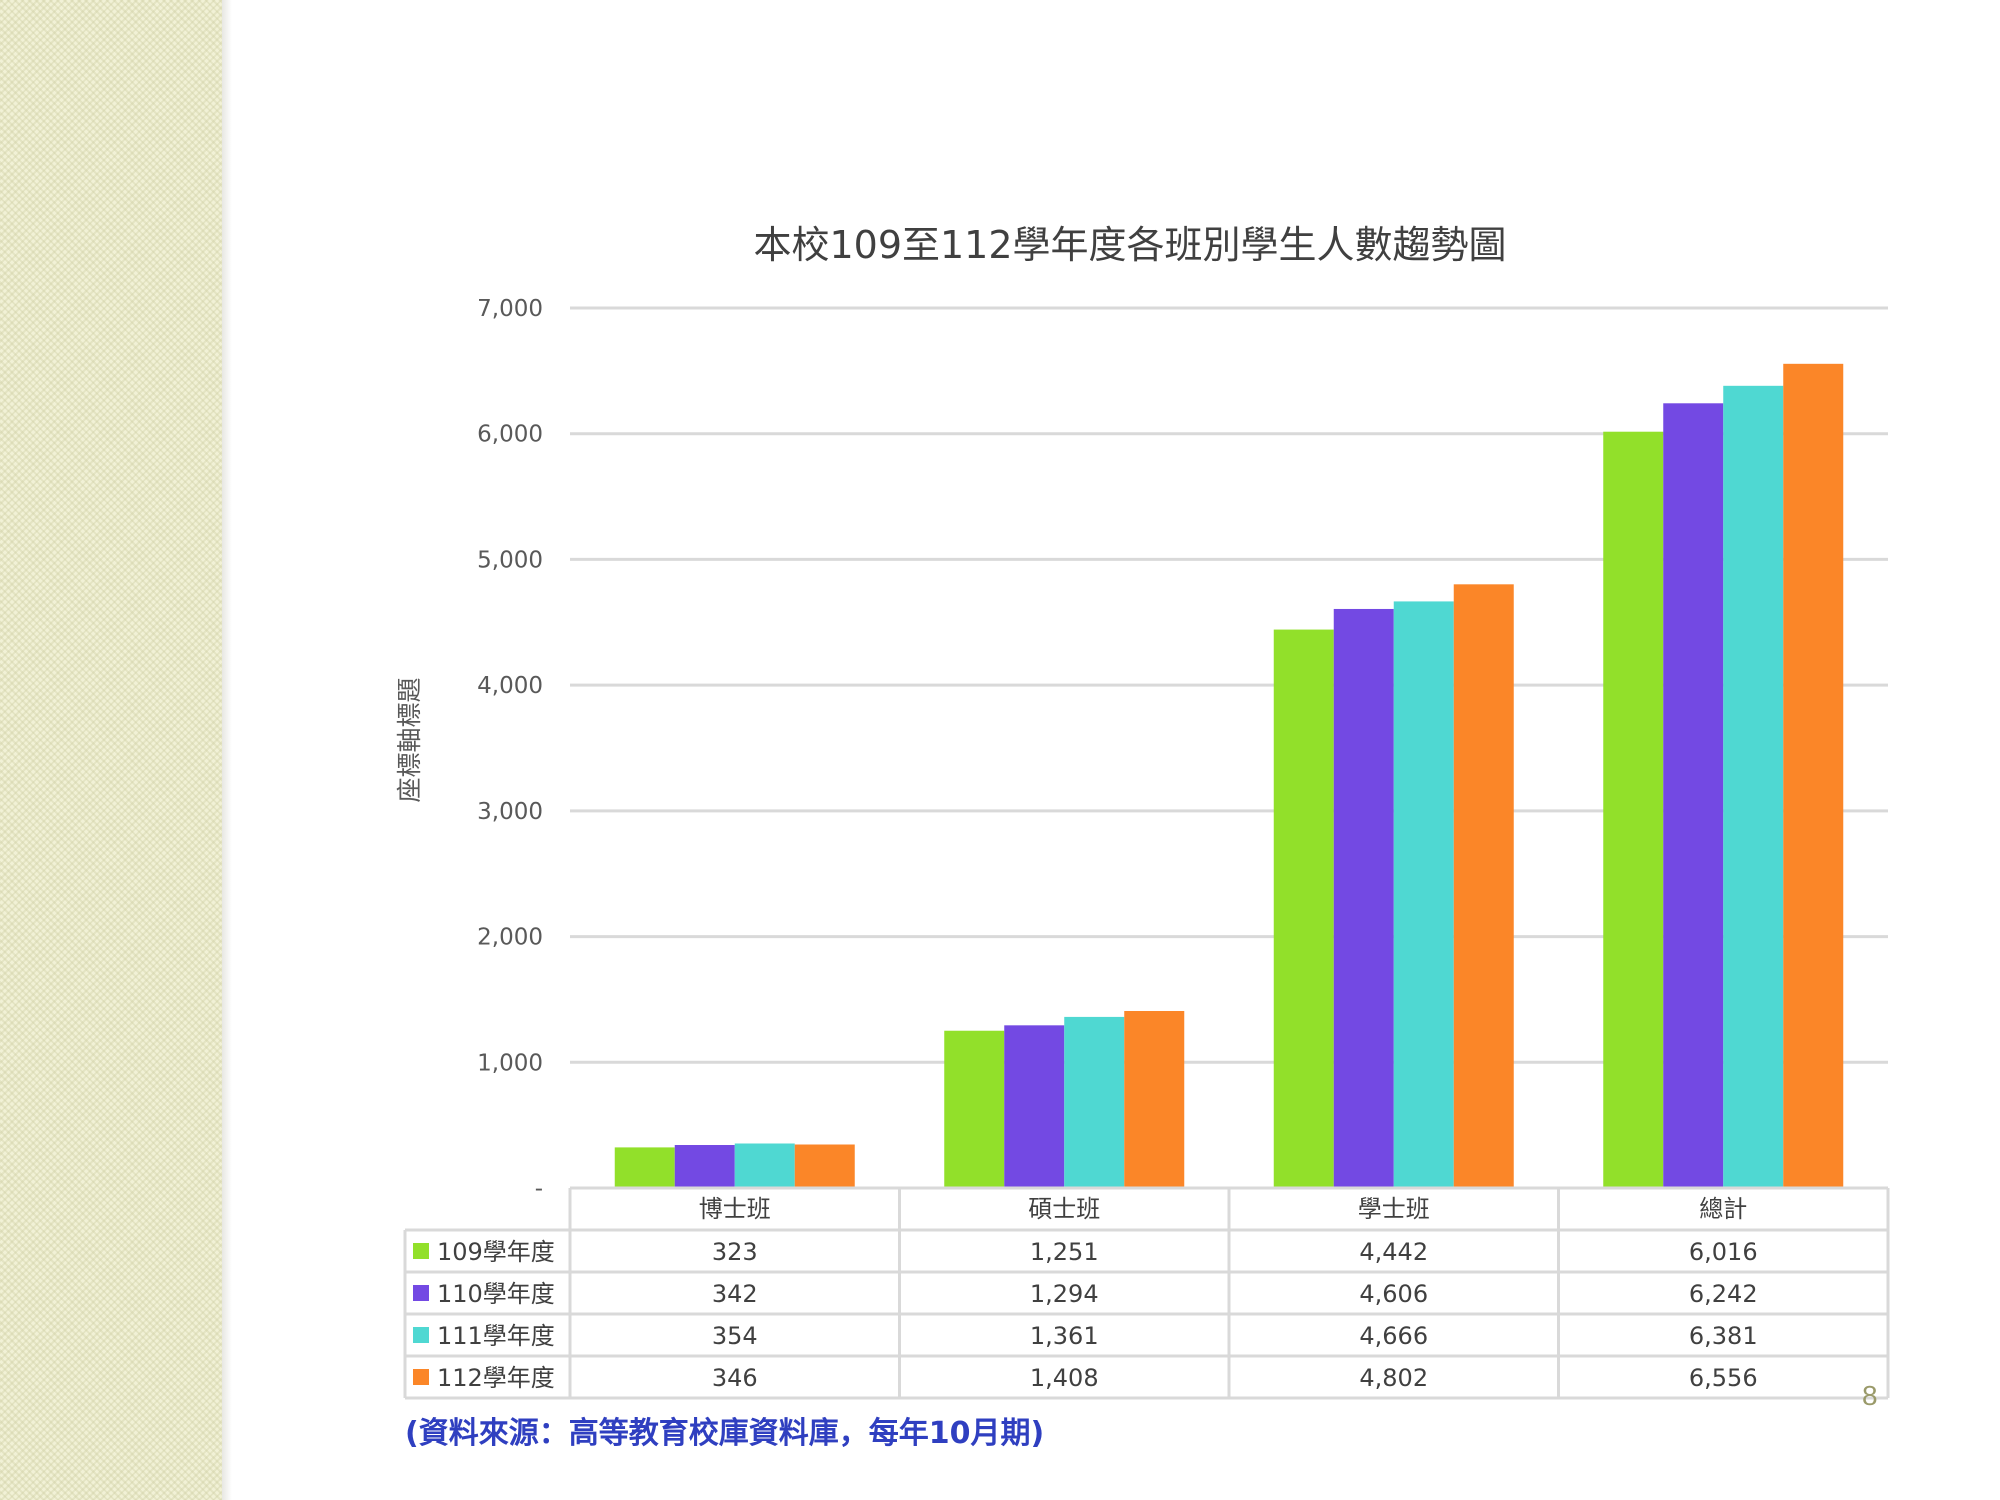  What do you see at coordinates (1064, 1252) in the screenshot?
I see `data-label: 1,251` at bounding box center [1064, 1252].